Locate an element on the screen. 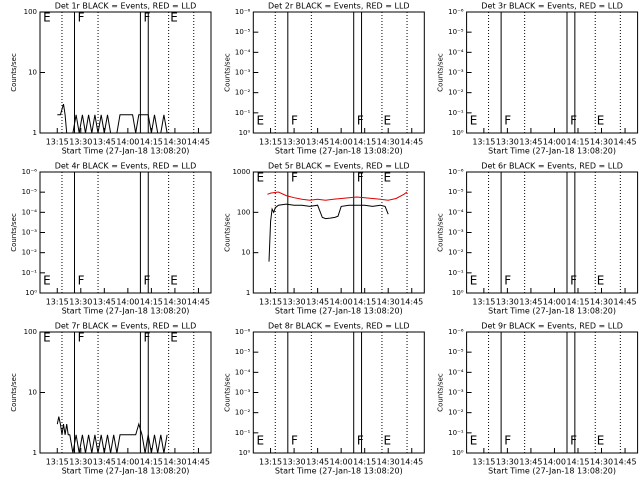 The image size is (640, 480). y-tick-label: 1 is located at coordinates (248, 293).